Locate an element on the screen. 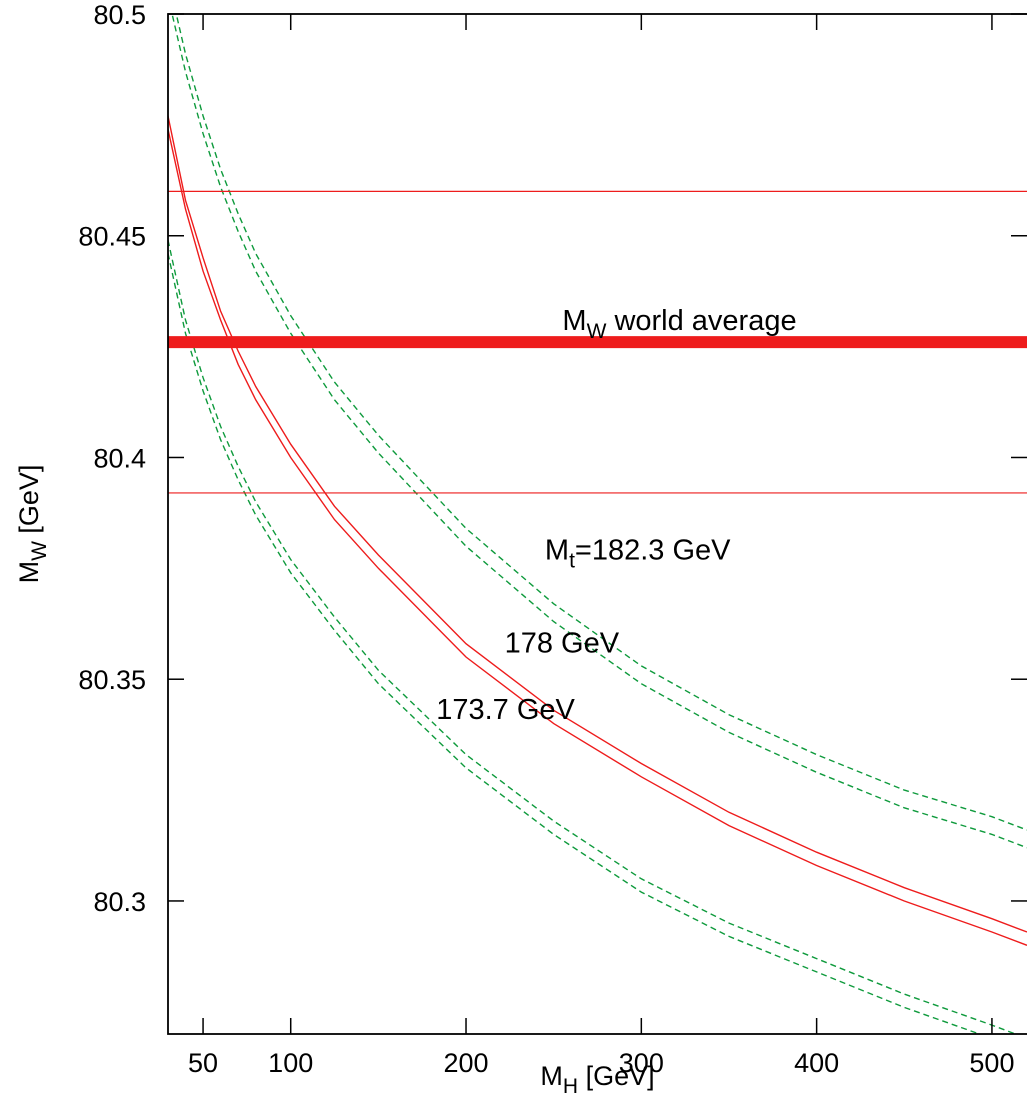  x-tick-label: 400 is located at coordinates (816, 1063).